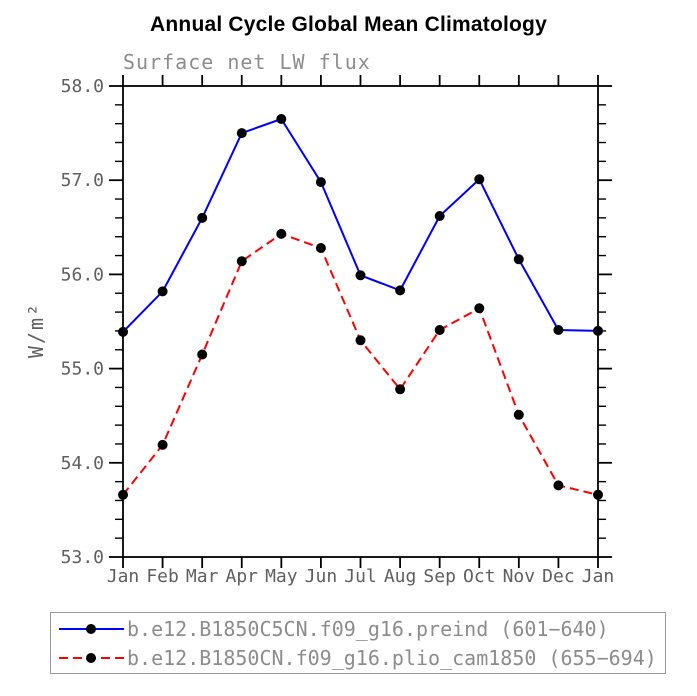  I want to click on svg-text: Mar, so click(202, 576).